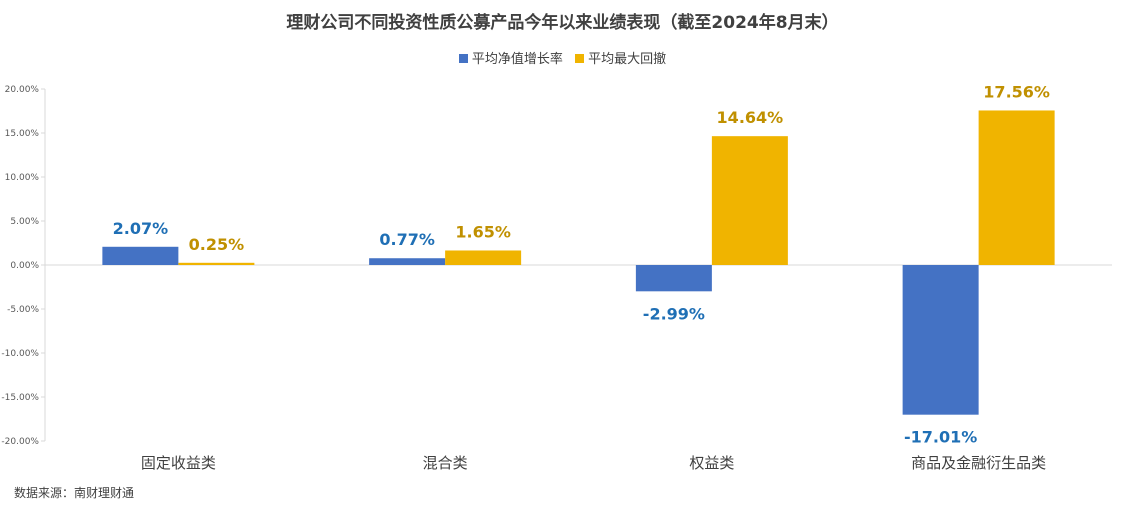  I want to click on legend-item-series1: 平均净值增长率, so click(510, 57).